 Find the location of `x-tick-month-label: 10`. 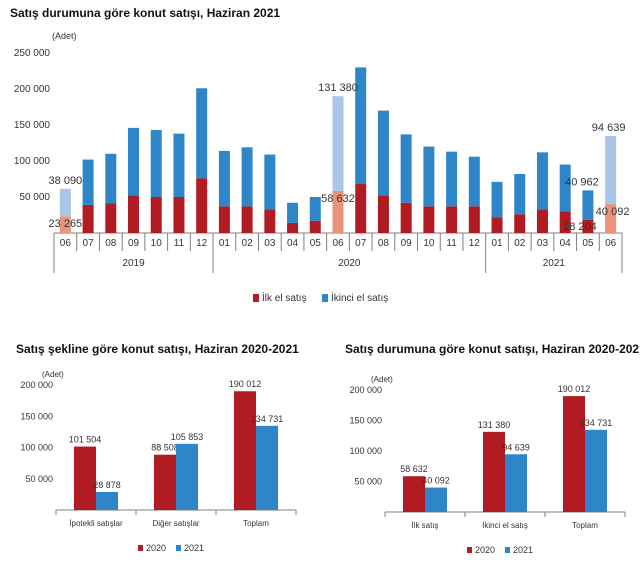

x-tick-month-label: 10 is located at coordinates (429, 243).